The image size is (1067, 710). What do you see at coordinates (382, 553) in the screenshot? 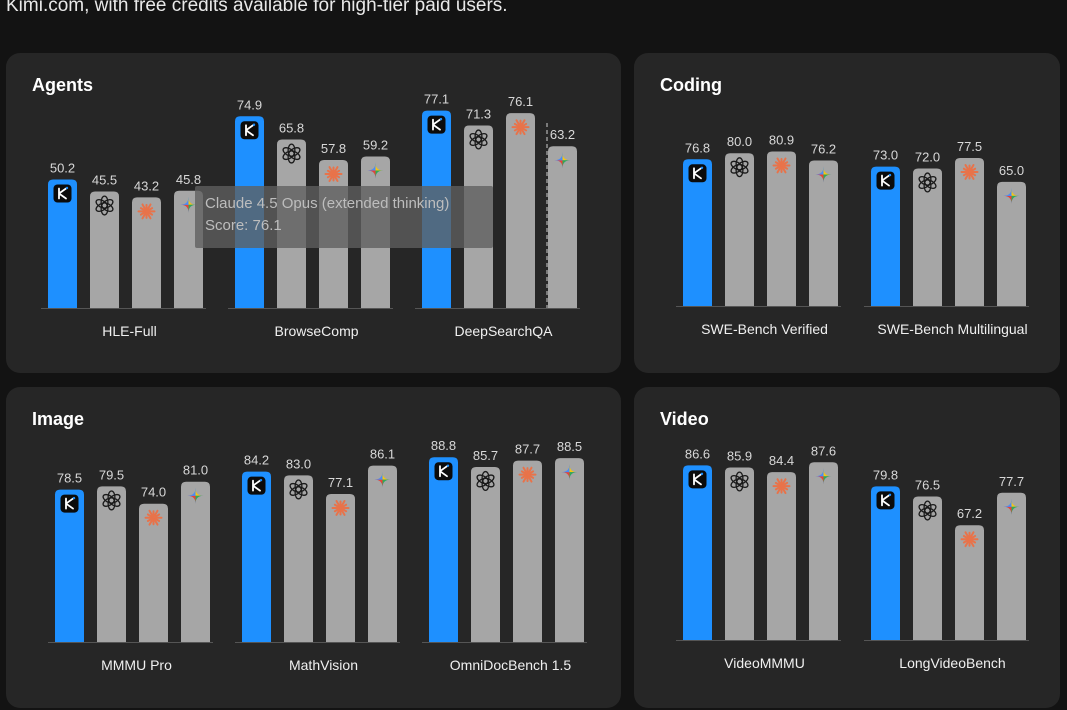
I see `bar-mathvision-gemini` at bounding box center [382, 553].